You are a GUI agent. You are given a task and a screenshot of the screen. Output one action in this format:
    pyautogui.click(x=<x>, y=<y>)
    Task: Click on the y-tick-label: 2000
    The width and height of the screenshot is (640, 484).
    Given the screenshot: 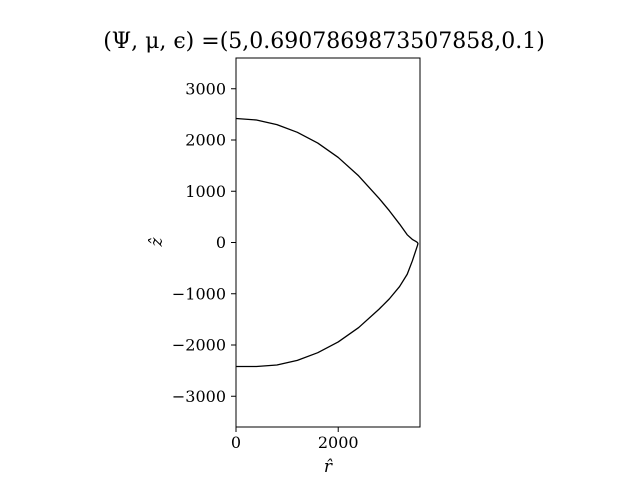 What is the action you would take?
    pyautogui.click(x=205, y=140)
    